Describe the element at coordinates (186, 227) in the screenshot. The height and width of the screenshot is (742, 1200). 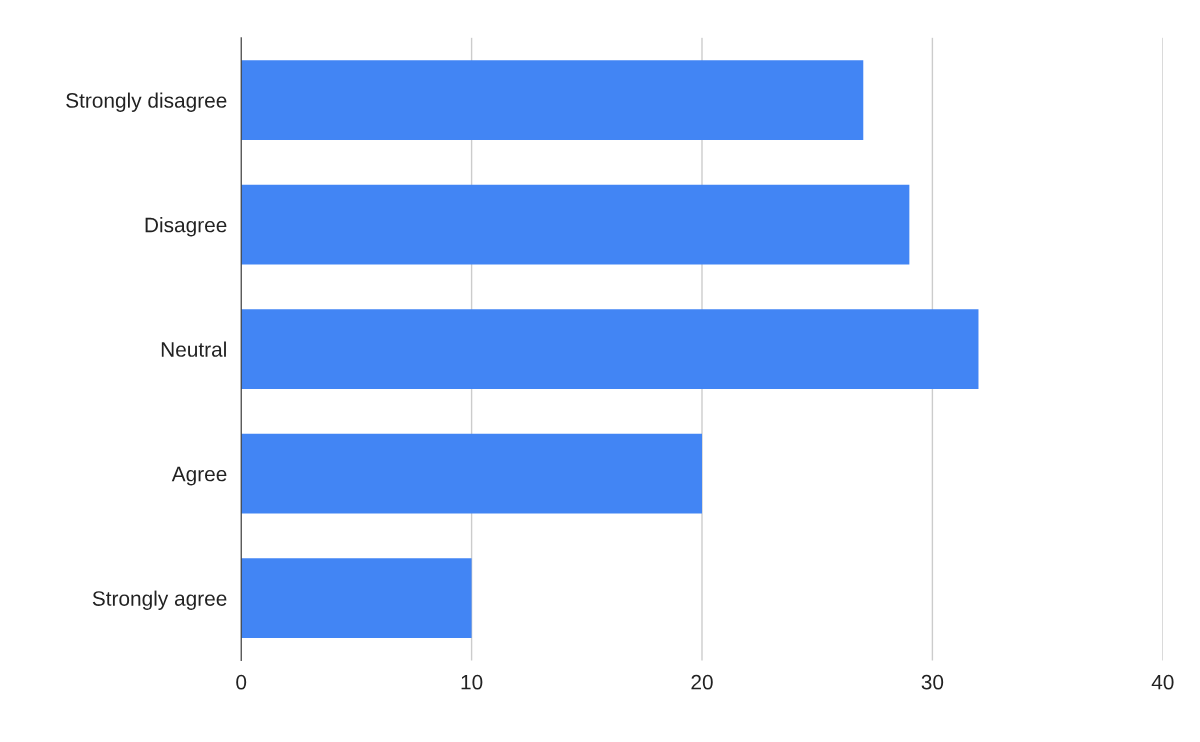
I see `y-tick-label: Disagree` at that location.